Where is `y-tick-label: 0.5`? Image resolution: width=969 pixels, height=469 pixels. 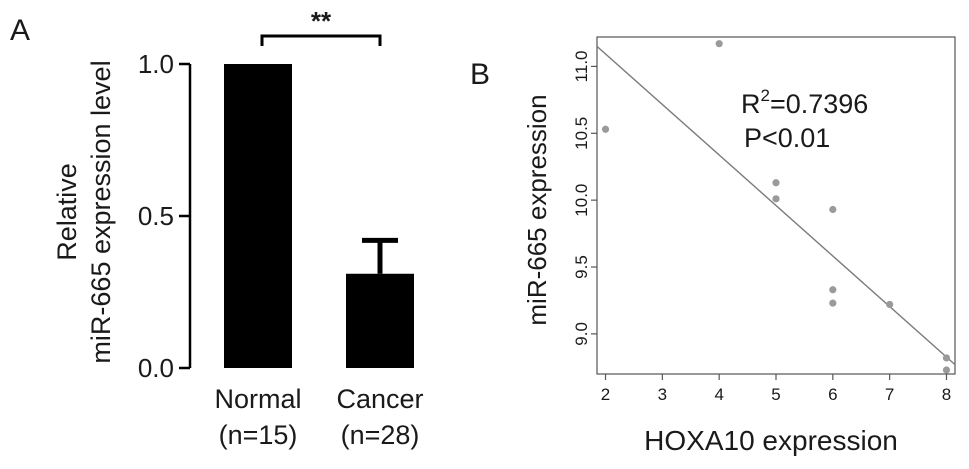 y-tick-label: 0.5 is located at coordinates (156, 216).